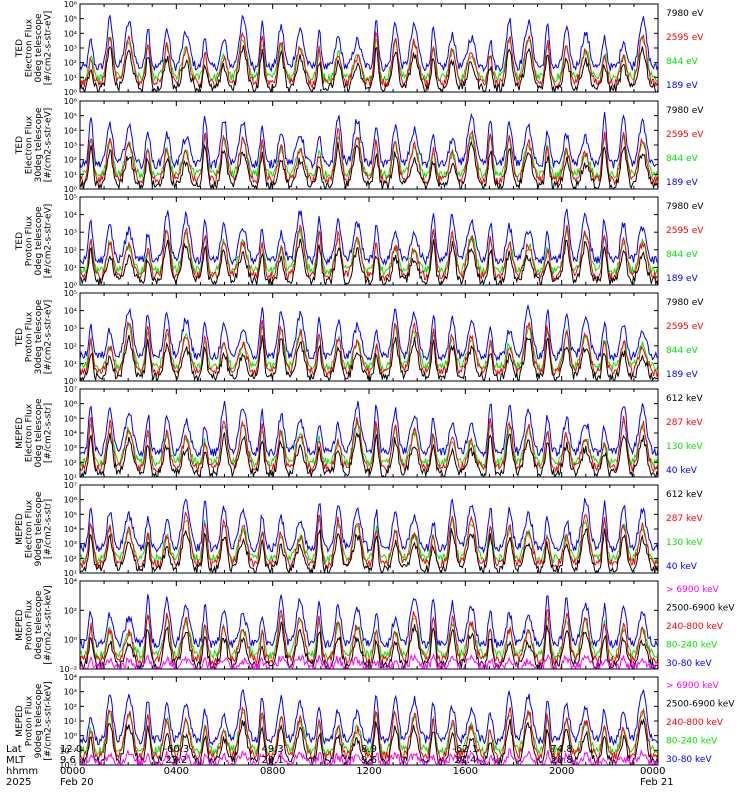 This screenshot has width=750, height=800. I want to click on x-row-label: hhmm, so click(22, 771).